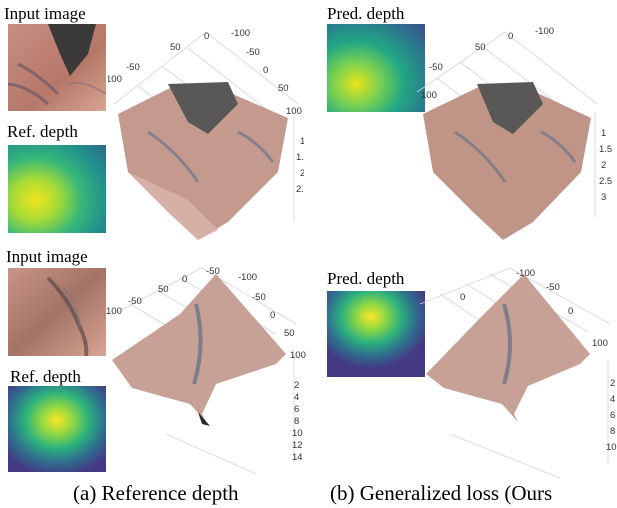 Image resolution: width=617 pixels, height=508 pixels. What do you see at coordinates (302, 141) in the screenshot?
I see `tick-top-a-z-1: 1` at bounding box center [302, 141].